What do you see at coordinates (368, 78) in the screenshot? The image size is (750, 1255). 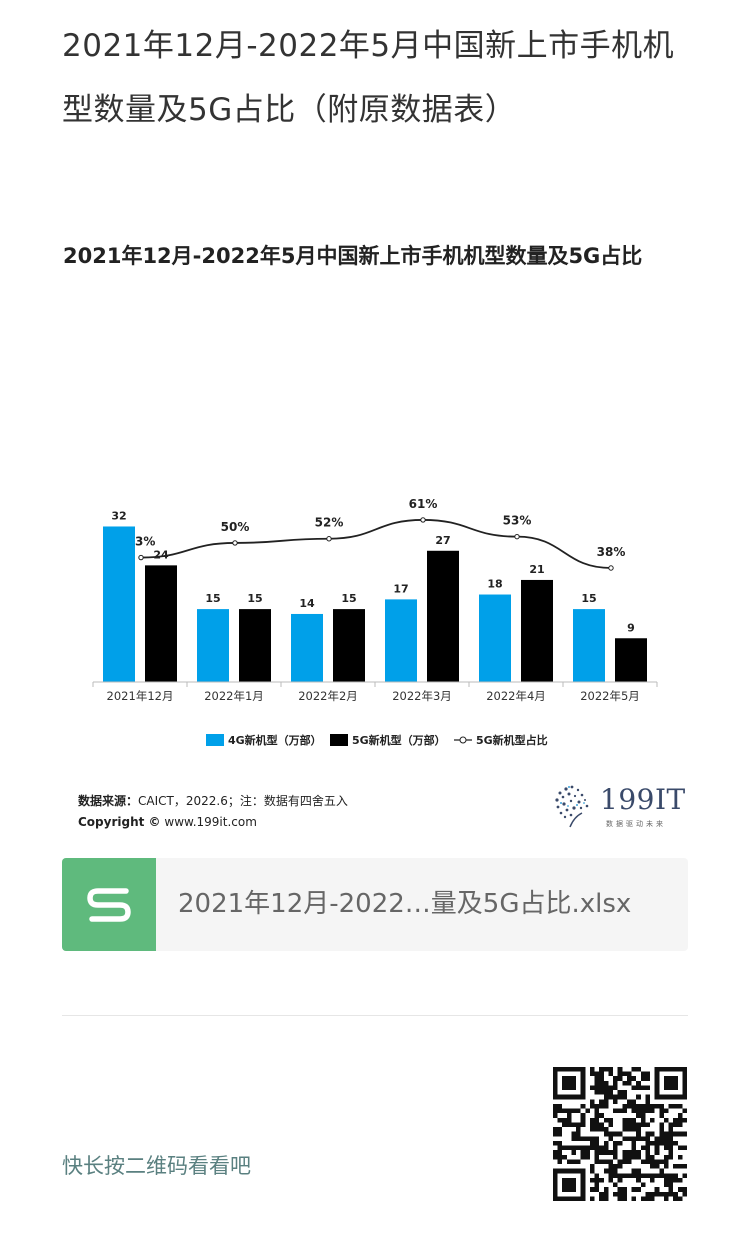 I see `article-title: 2021年12月-2022年5月中国新上市手机机型数量及5G占比（附原数据表）` at bounding box center [368, 78].